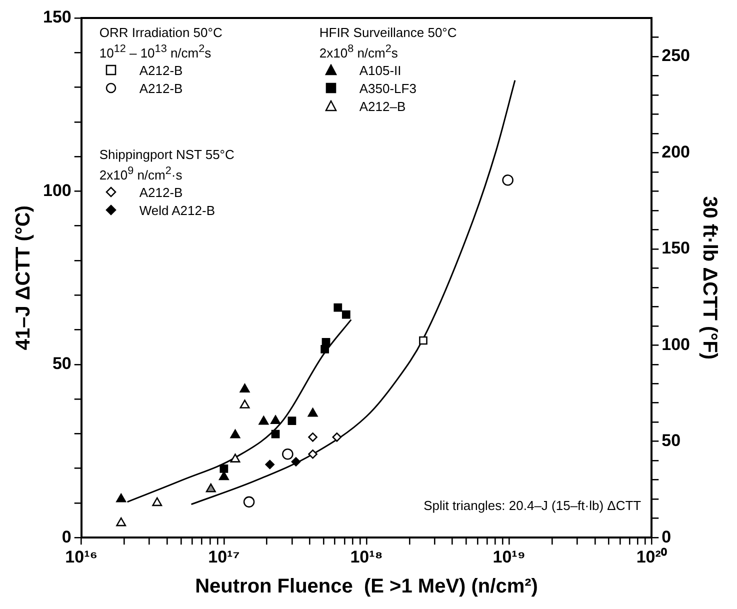 Image resolution: width=737 pixels, height=609 pixels. What do you see at coordinates (366, 587) in the screenshot?
I see `x-axis-title: Neutron Fluence (E >1 MeV) (n/cm²)` at bounding box center [366, 587].